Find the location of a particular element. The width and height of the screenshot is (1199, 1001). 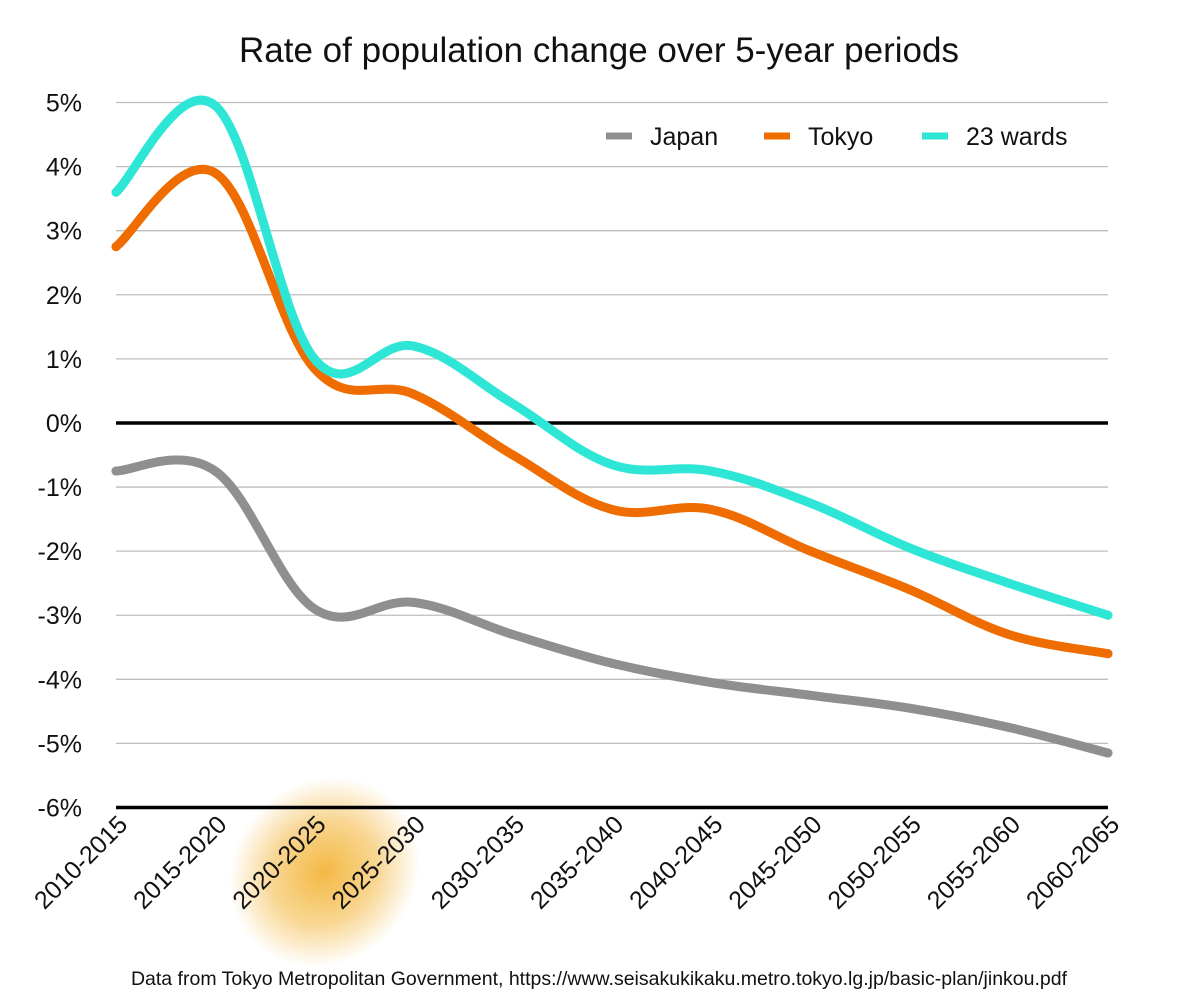

y-tick-label: 2% is located at coordinates (64, 296).